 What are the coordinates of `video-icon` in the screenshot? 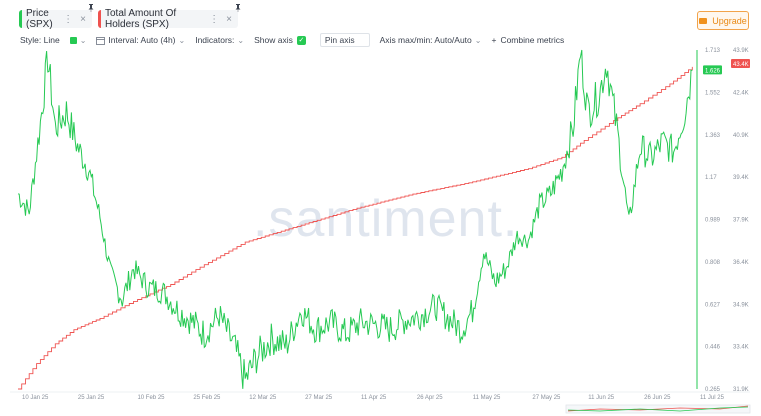 It's located at (703, 20).